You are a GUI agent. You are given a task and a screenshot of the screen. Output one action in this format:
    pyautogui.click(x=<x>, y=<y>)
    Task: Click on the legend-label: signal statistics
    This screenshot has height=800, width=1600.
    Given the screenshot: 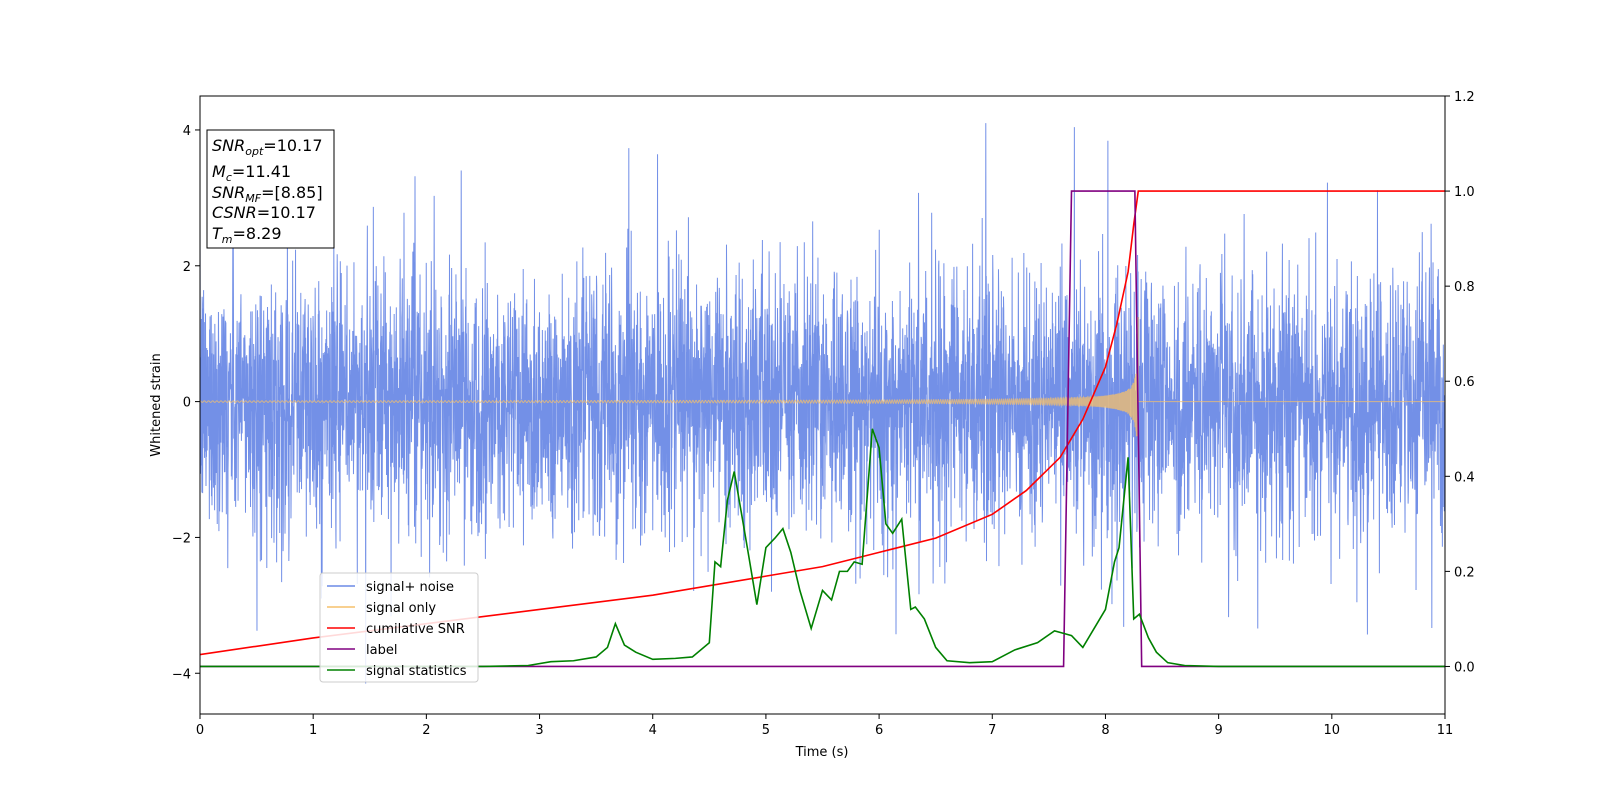 What is the action you would take?
    pyautogui.click(x=416, y=671)
    